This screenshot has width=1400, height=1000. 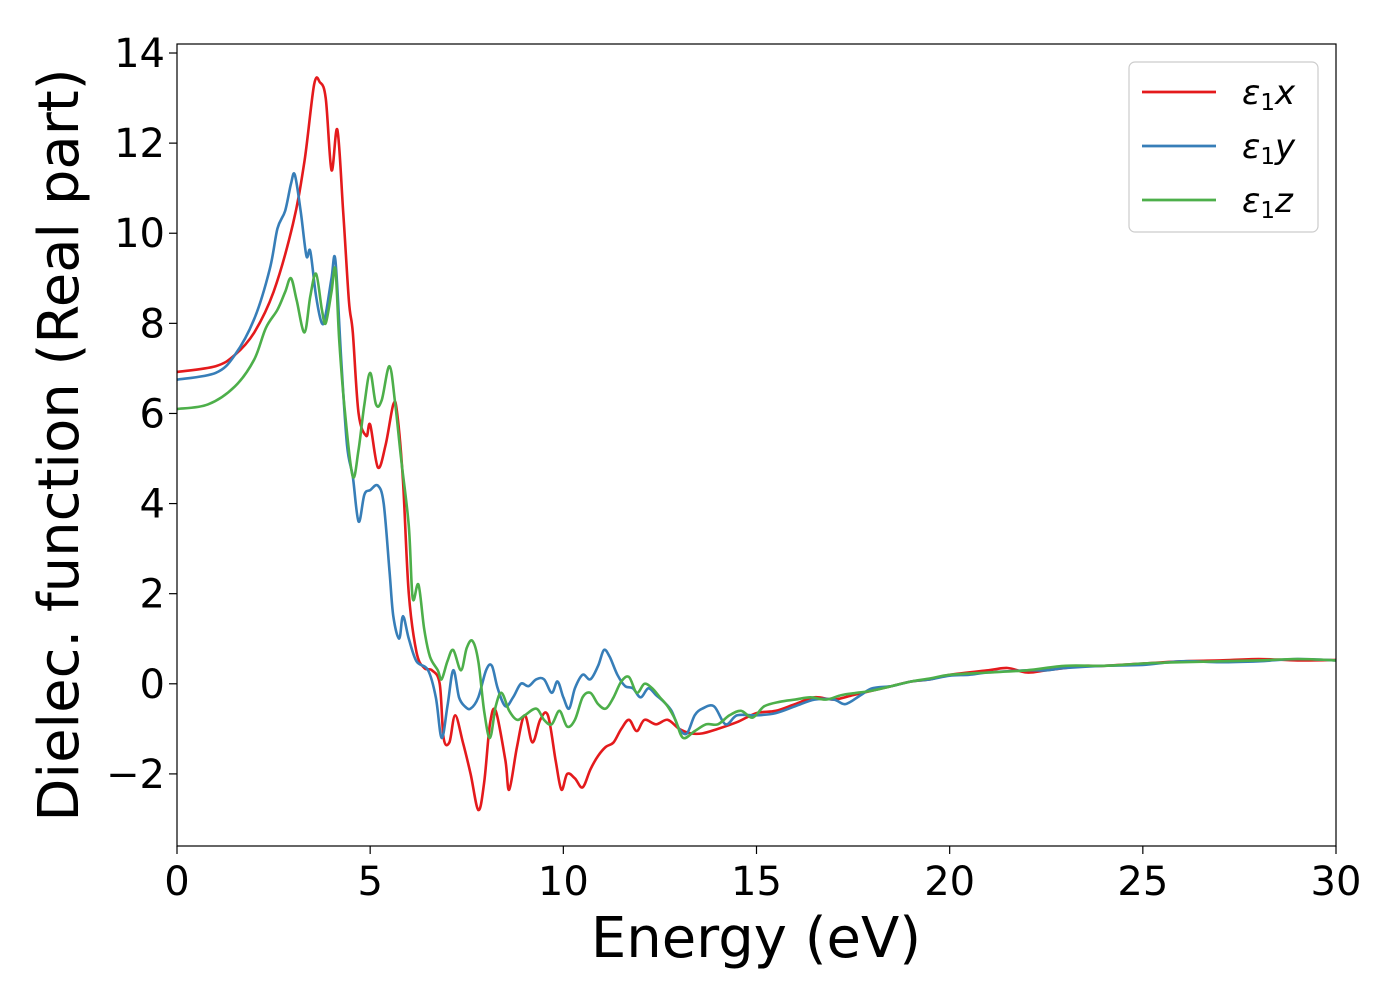 I want to click on y-tick-label: 12, so click(x=139, y=144).